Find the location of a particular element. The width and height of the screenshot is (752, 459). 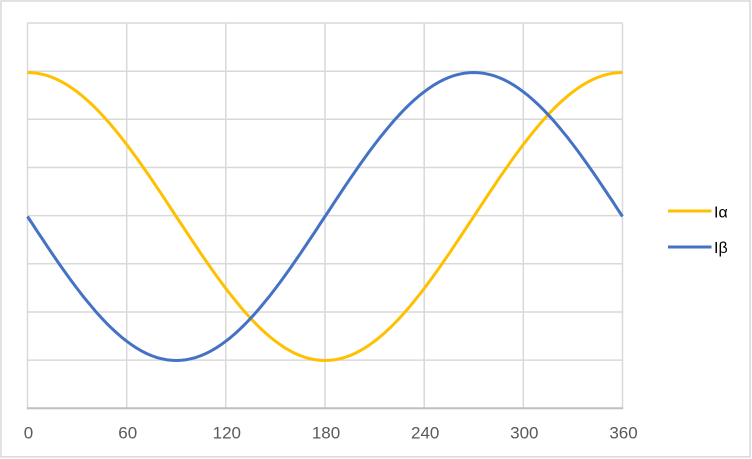

svg-text: 300 is located at coordinates (524, 433).